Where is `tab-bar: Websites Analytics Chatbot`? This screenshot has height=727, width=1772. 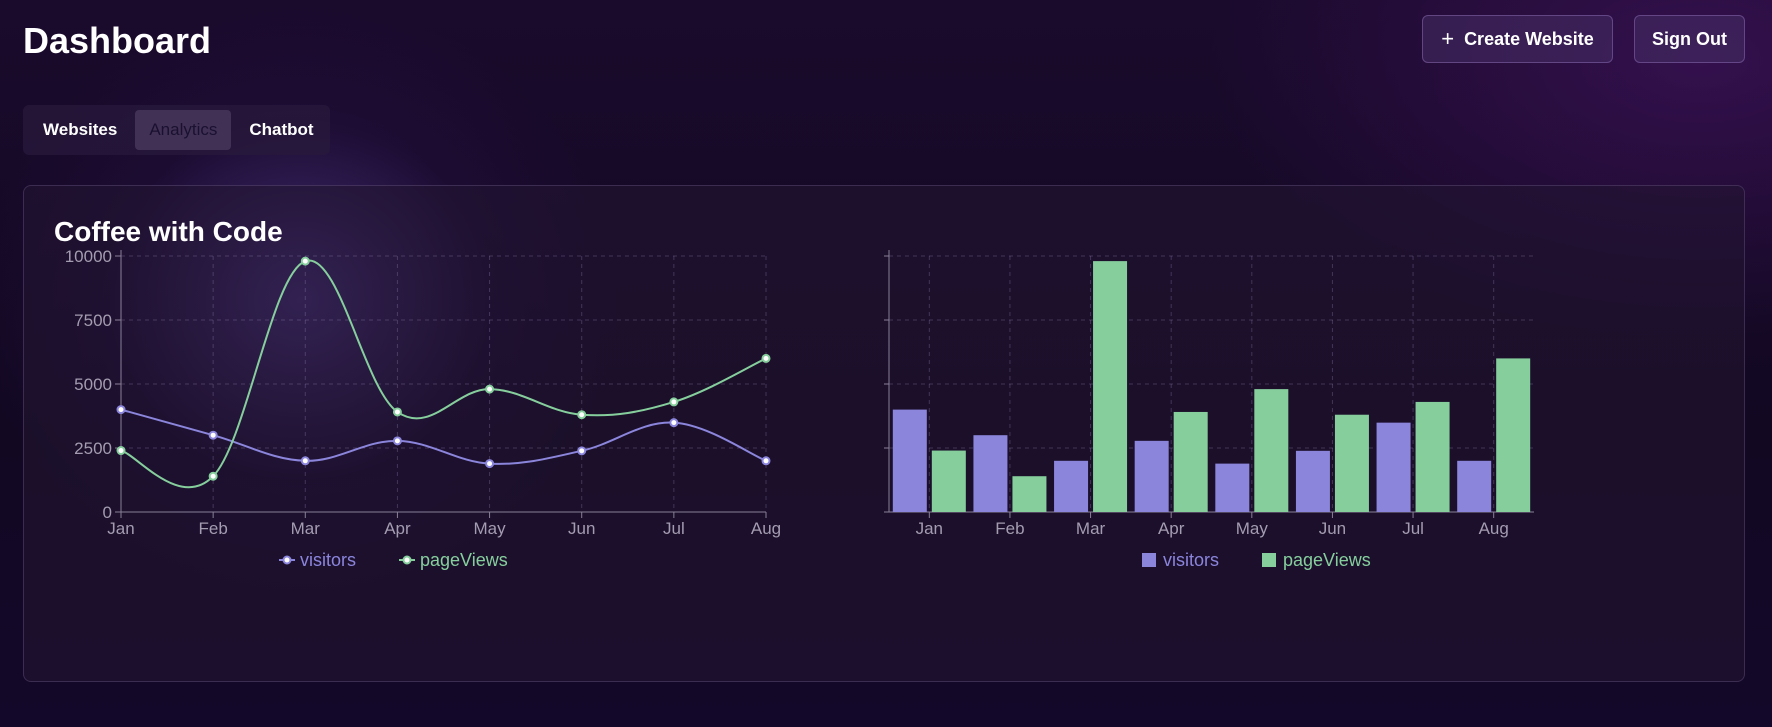 tab-bar: Websites Analytics Chatbot is located at coordinates (176, 130).